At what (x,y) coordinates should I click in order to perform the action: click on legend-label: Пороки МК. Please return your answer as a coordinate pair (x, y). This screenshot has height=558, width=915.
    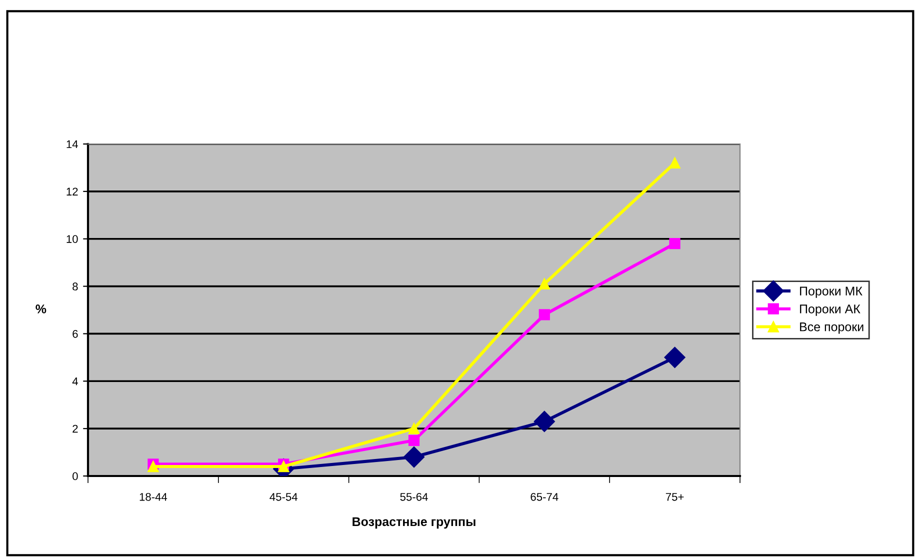
    Looking at the image, I should click on (831, 292).